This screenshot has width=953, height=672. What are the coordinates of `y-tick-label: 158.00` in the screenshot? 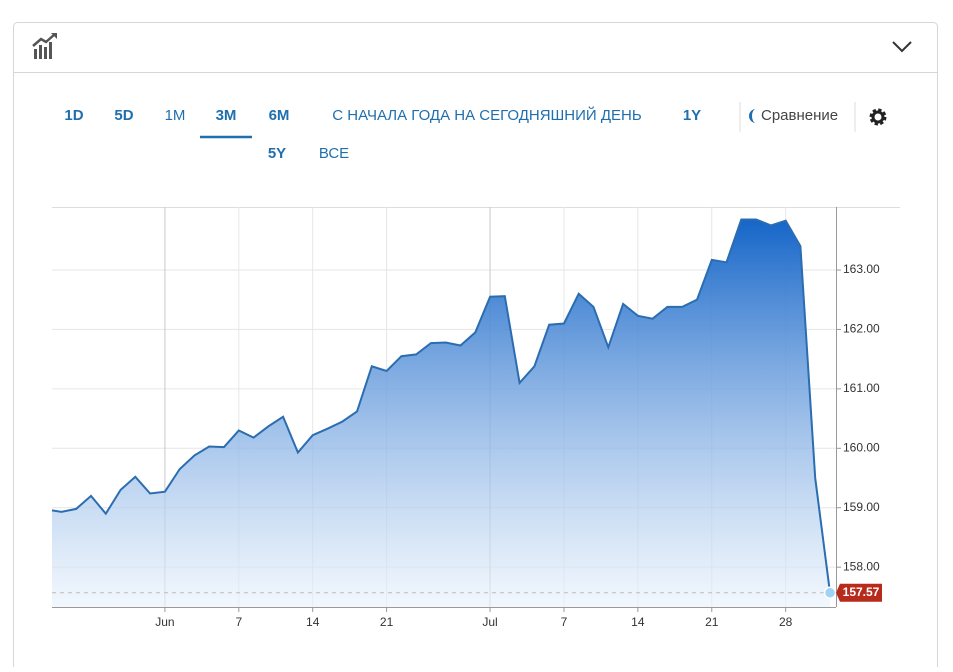 It's located at (861, 566).